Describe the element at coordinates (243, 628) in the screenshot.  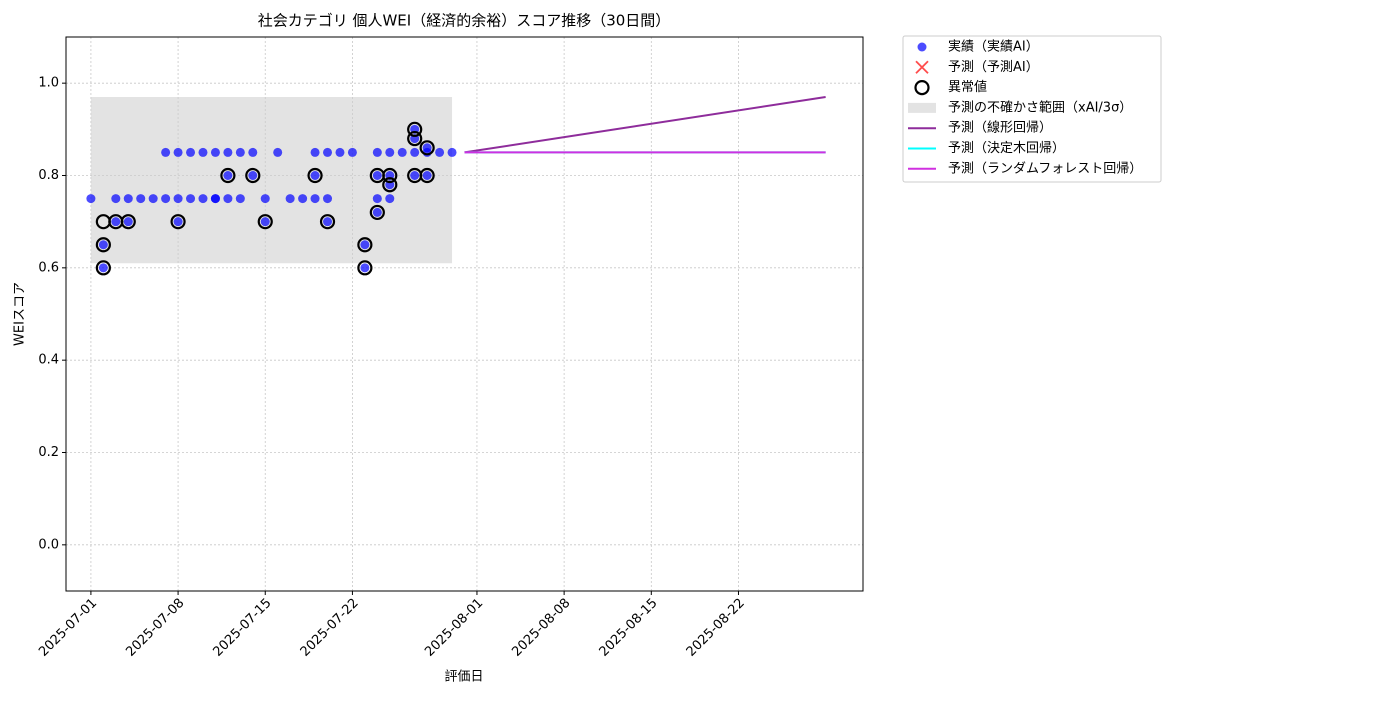
I see `x-tick-label: 2025-07-15` at that location.